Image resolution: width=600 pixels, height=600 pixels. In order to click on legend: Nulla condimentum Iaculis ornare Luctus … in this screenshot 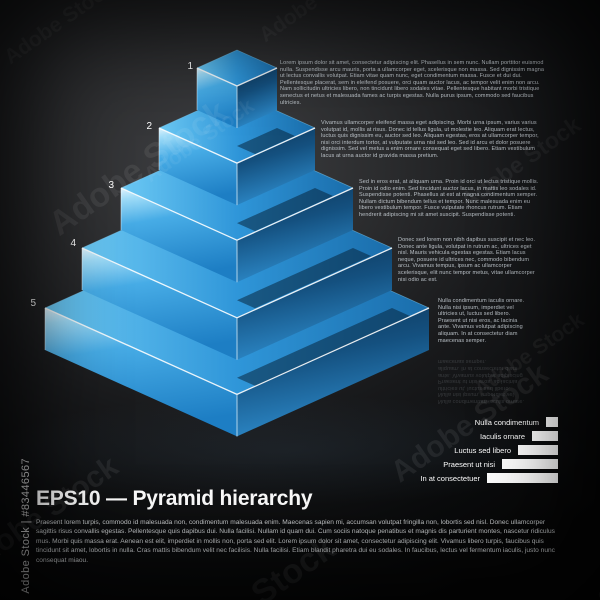, I will do `click(489, 452)`.